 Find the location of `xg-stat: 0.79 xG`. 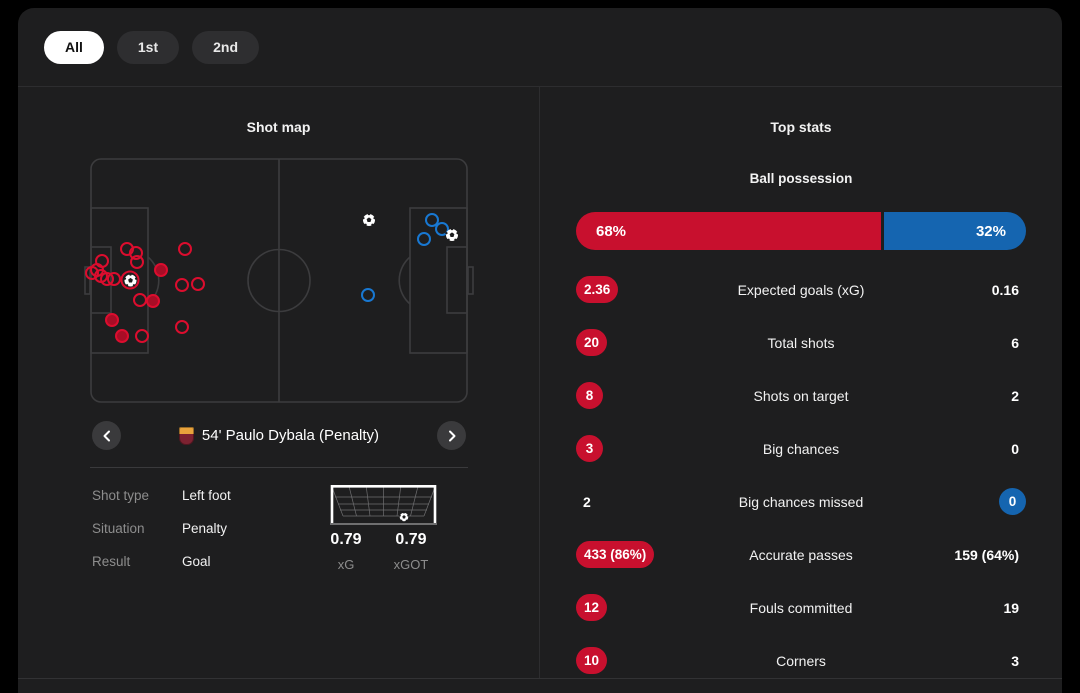

xg-stat: 0.79 xG is located at coordinates (346, 551).